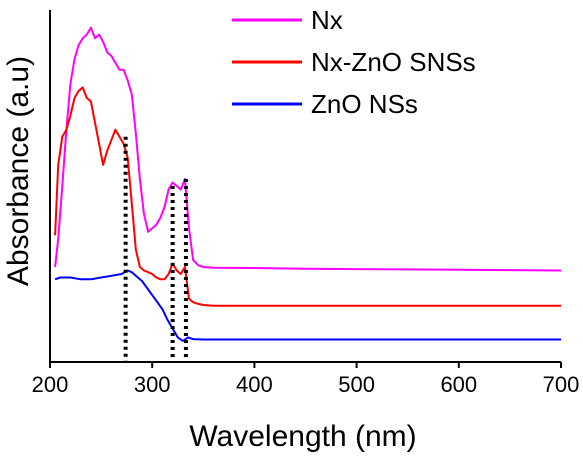  What do you see at coordinates (327, 20) in the screenshot?
I see `legend-label-0: Nx` at bounding box center [327, 20].